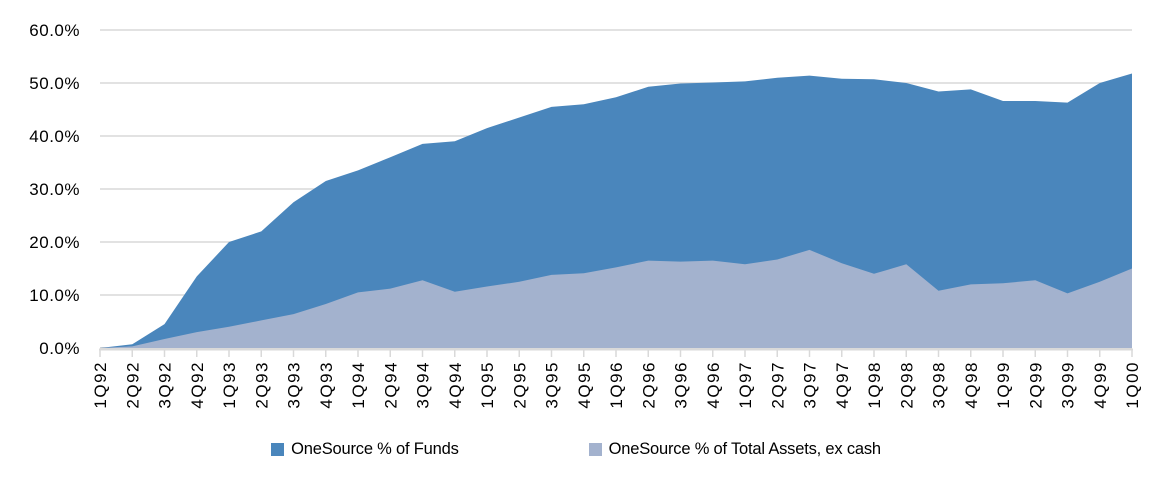  Describe the element at coordinates (390, 385) in the screenshot. I see `x-axis-label: 2Q94` at that location.